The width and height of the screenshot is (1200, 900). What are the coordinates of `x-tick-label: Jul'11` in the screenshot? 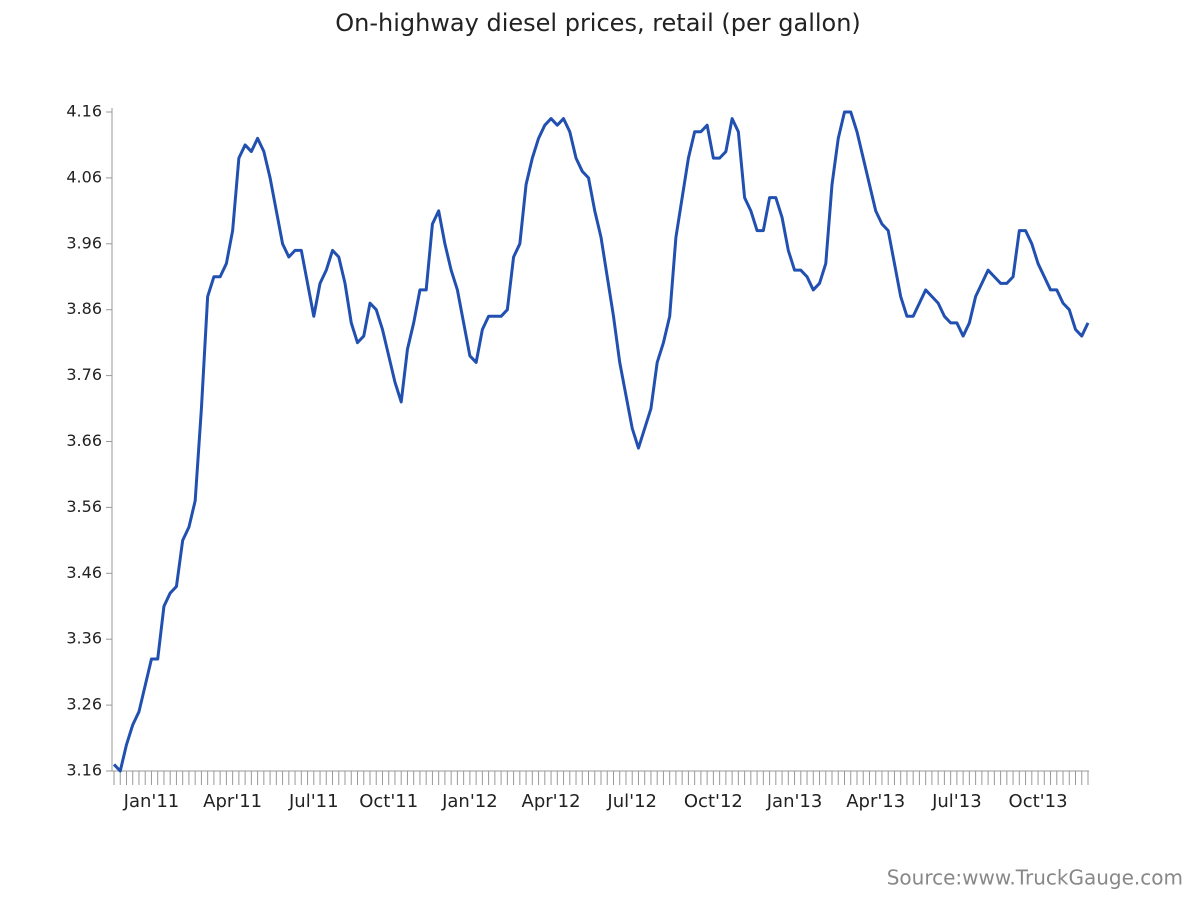 It's located at (313, 801).